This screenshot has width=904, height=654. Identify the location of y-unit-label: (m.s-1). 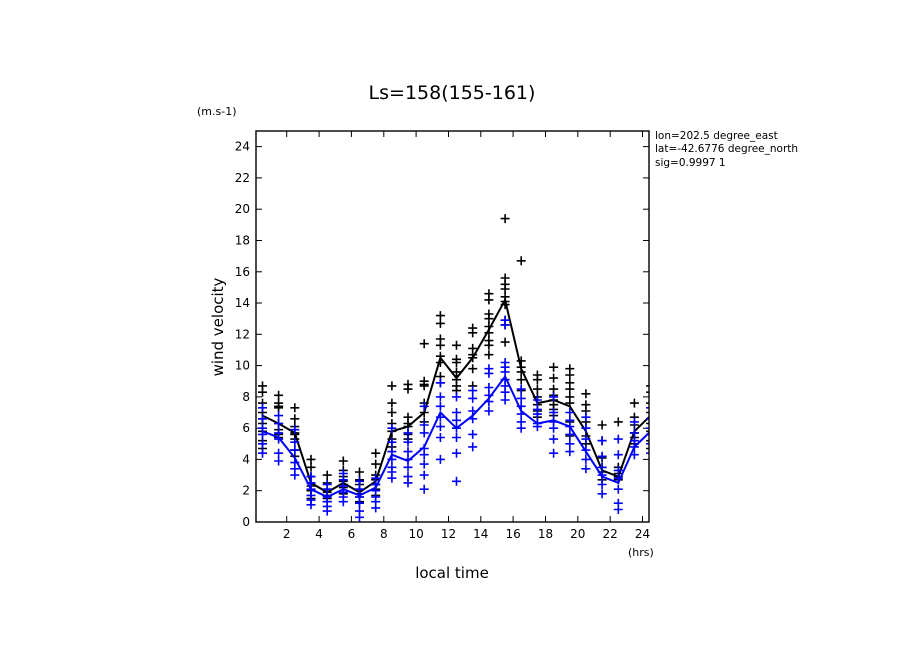
(217, 111).